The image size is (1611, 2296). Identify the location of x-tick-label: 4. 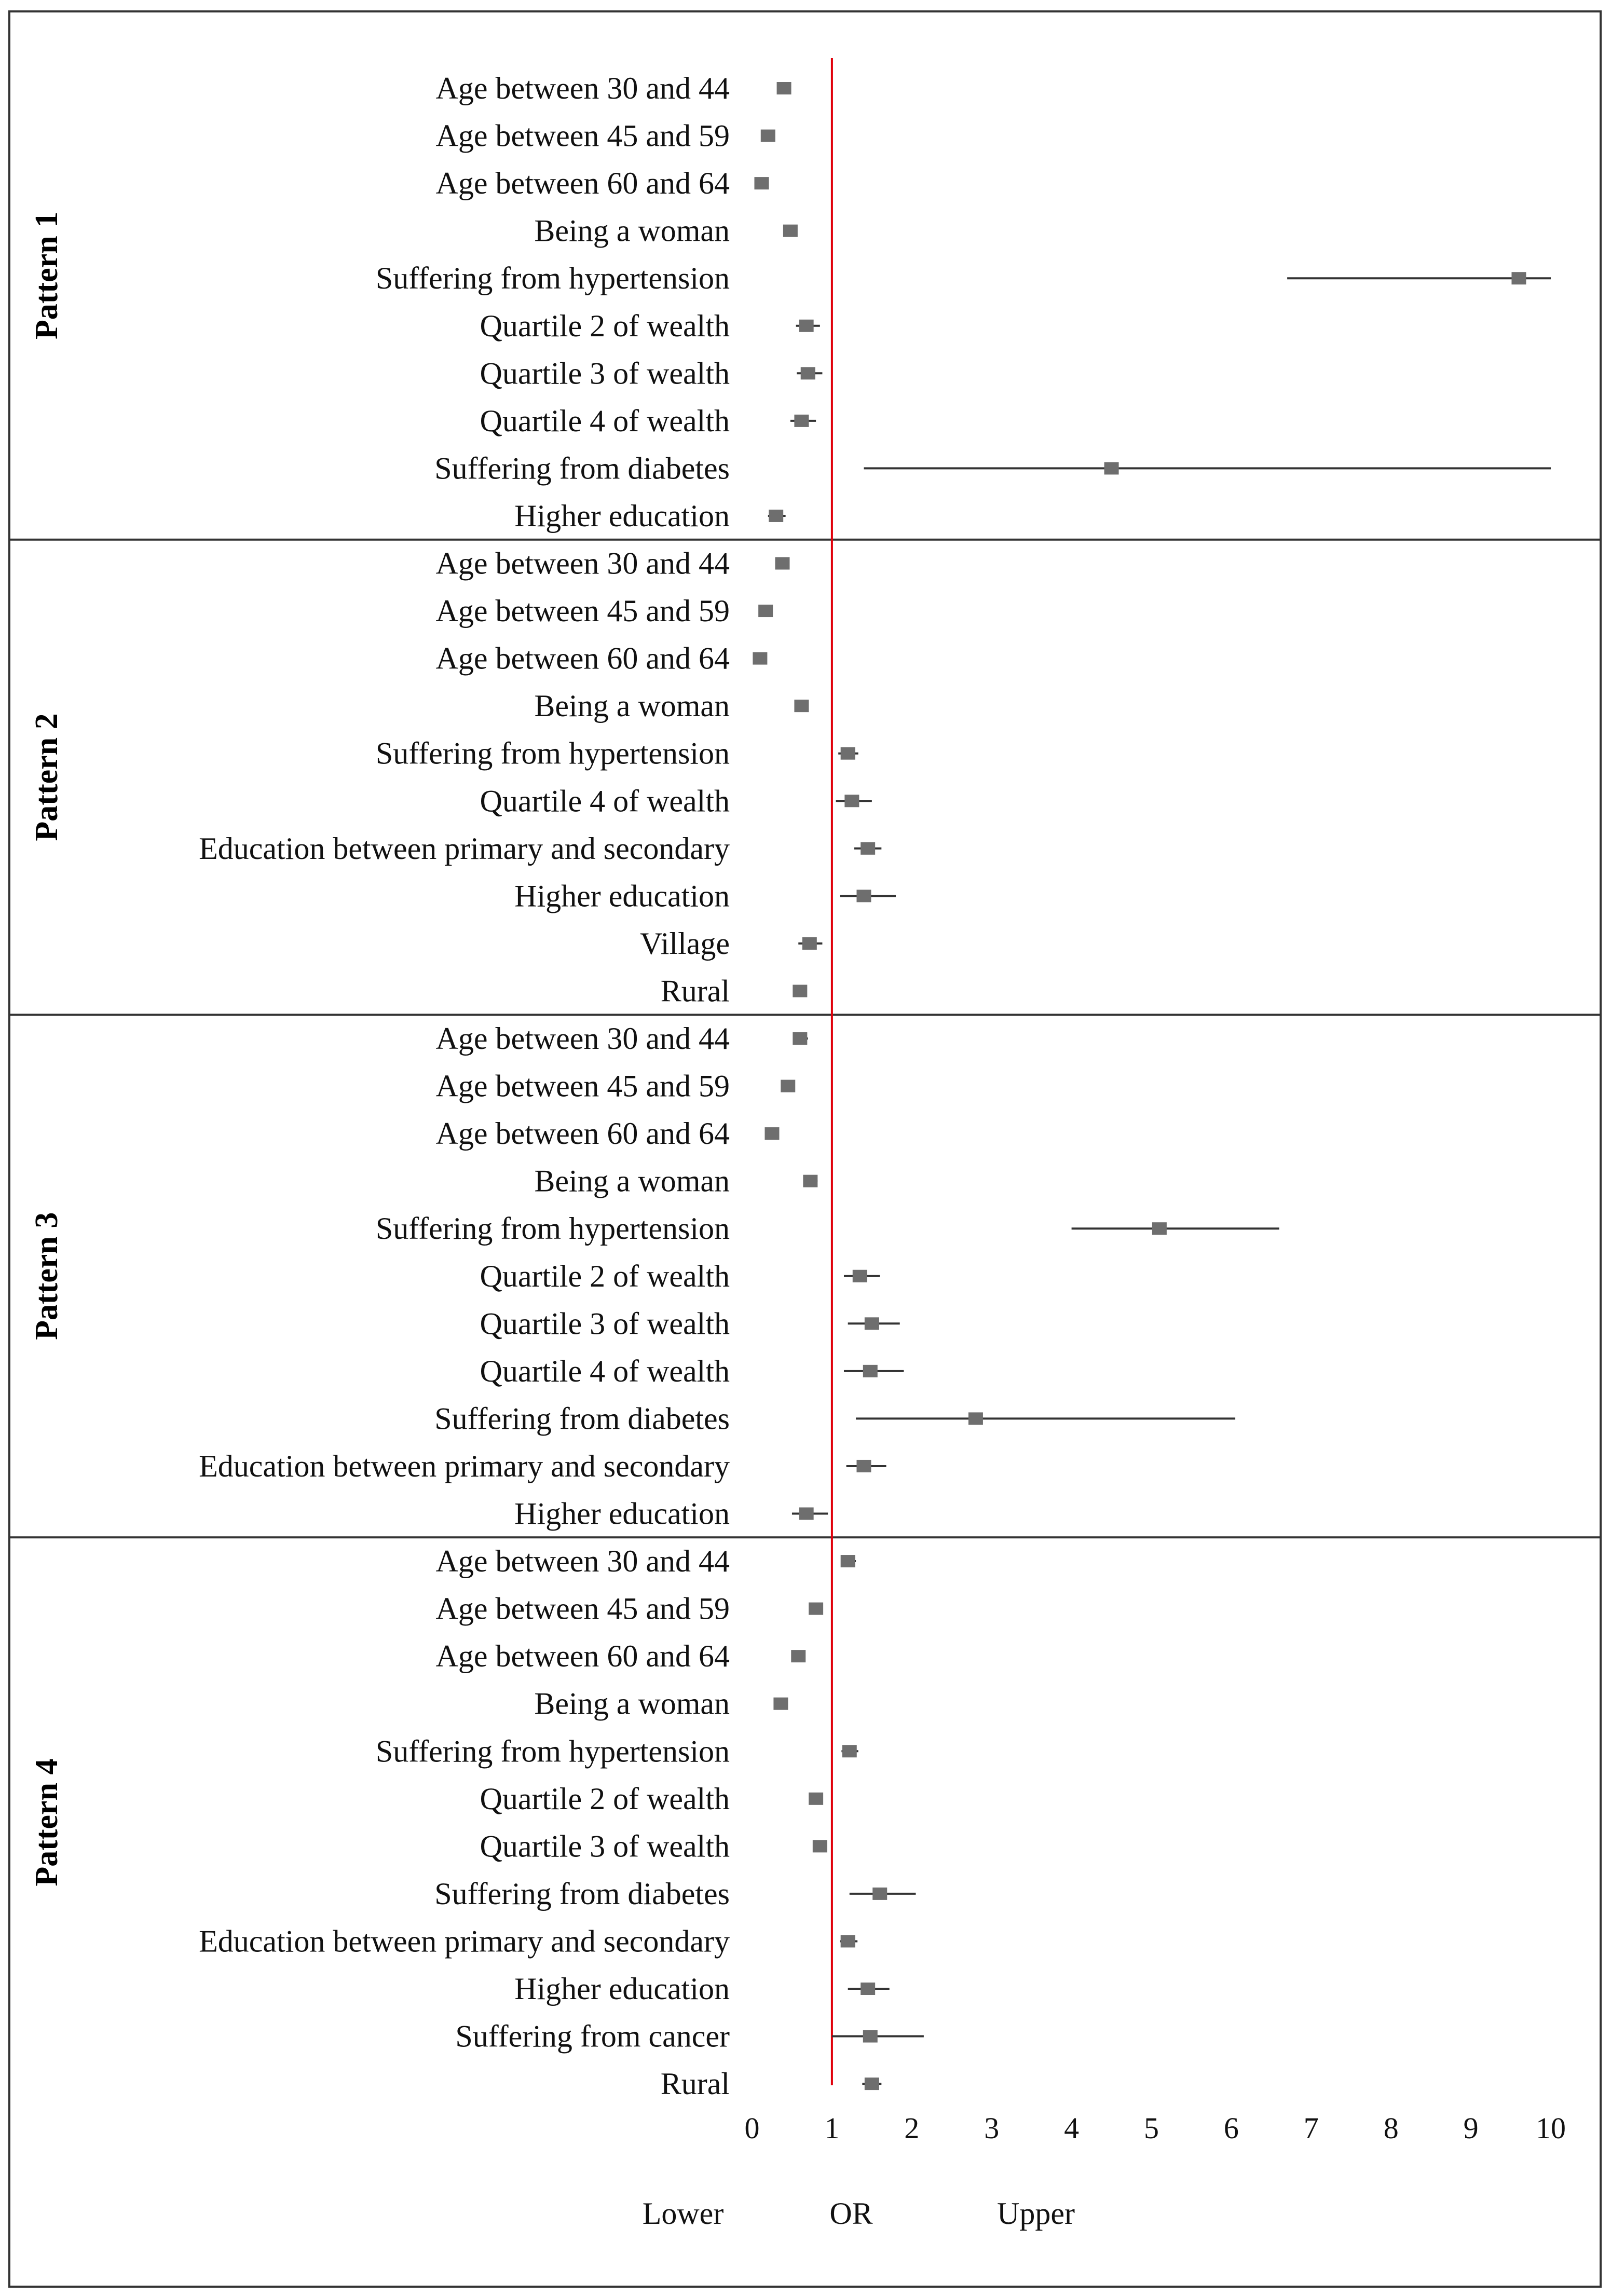
(1071, 2128).